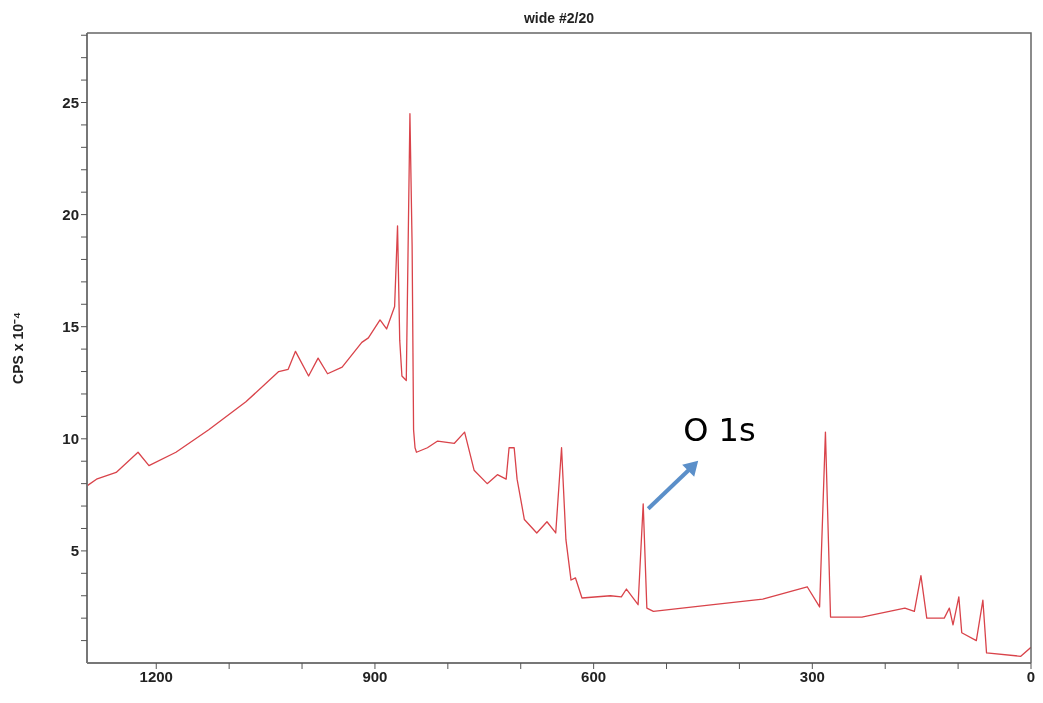 This screenshot has height=703, width=1043. What do you see at coordinates (594, 676) in the screenshot?
I see `x-tick-label: 600` at bounding box center [594, 676].